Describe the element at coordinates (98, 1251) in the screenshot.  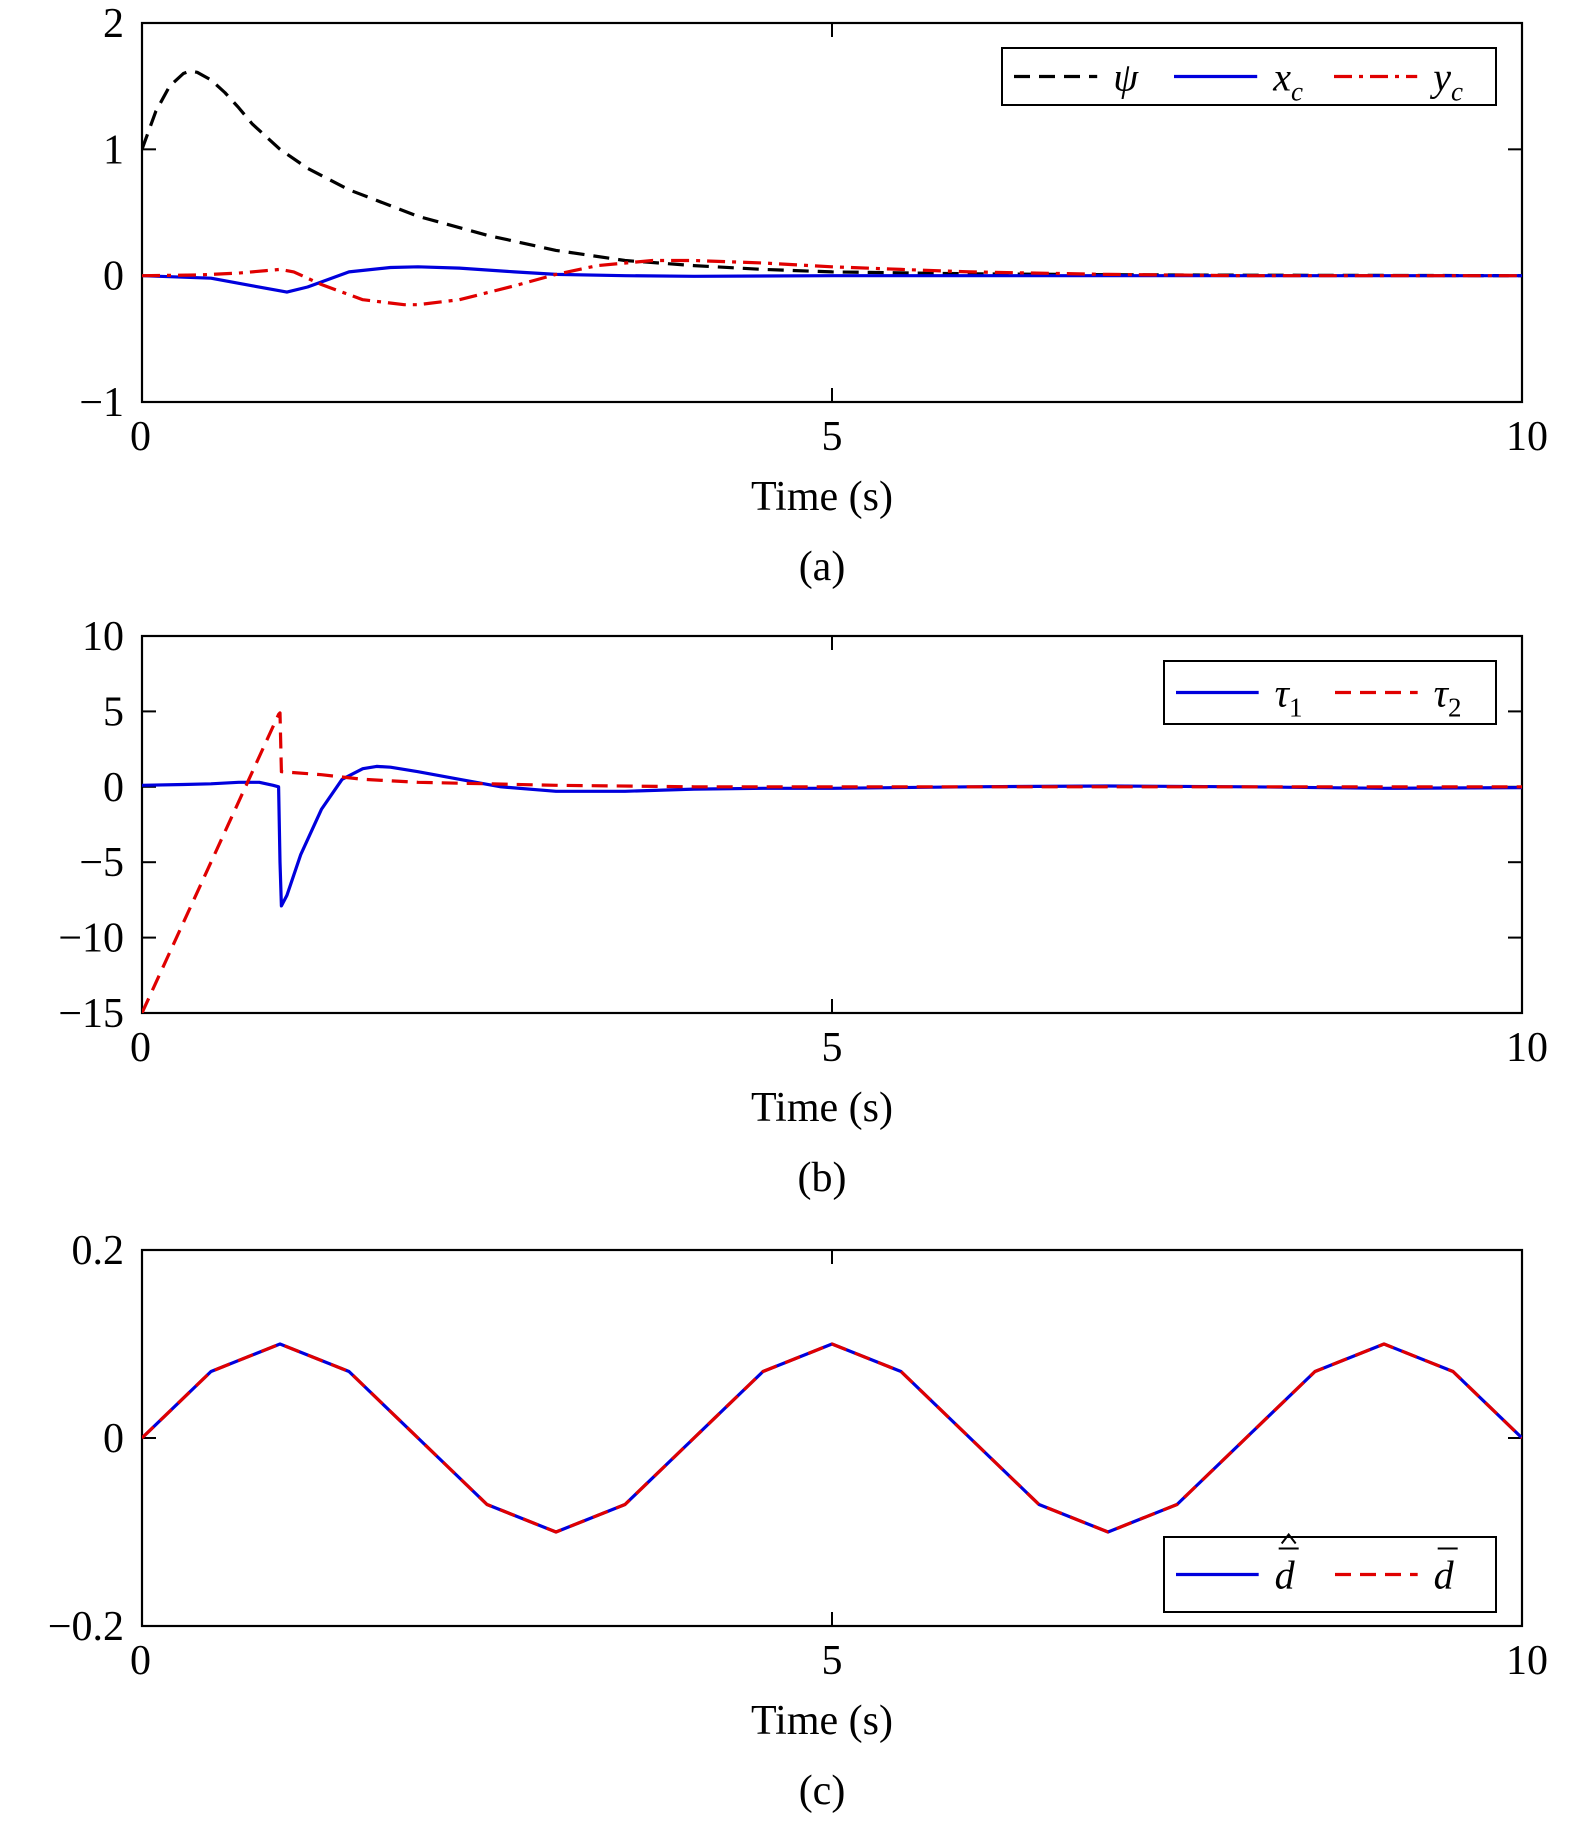
I see `y-tick-label: 0.2` at that location.